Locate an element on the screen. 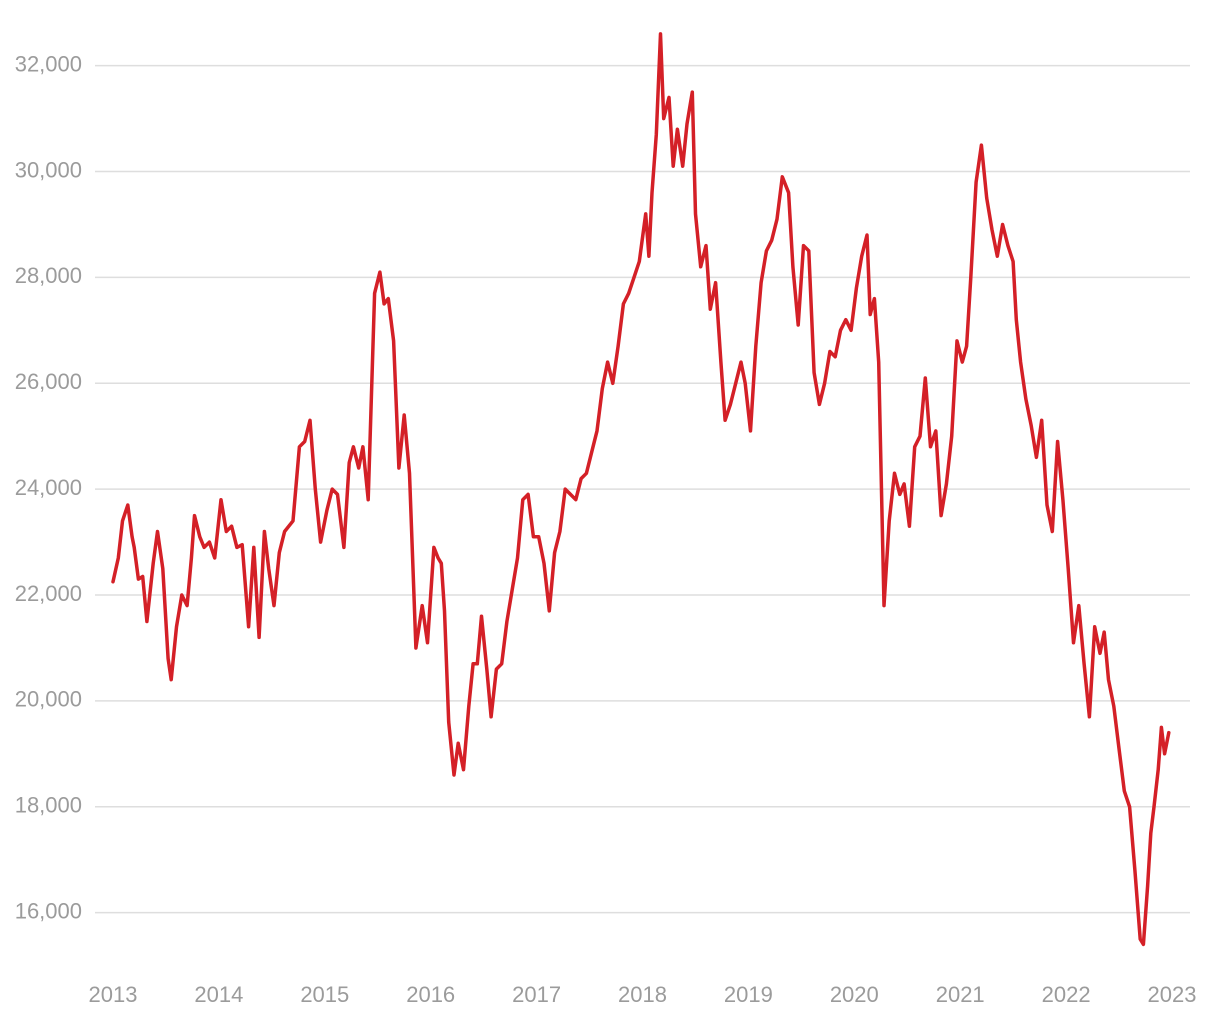 This screenshot has height=1020, width=1220. y-tick-label: 28,000 is located at coordinates (48, 275).